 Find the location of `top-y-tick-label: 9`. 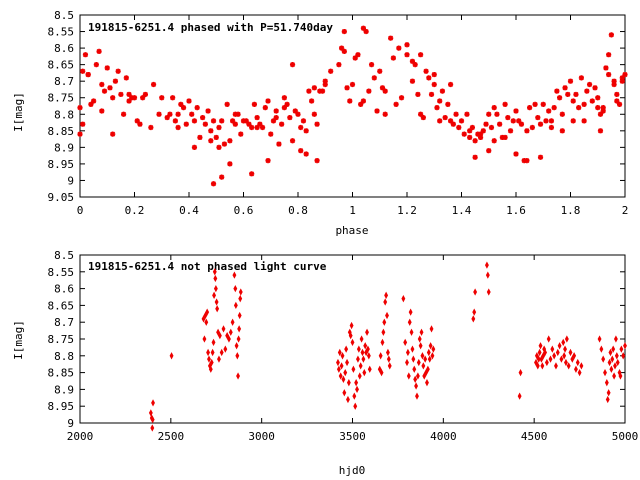

top-y-tick-label: 9 is located at coordinates (70, 180).